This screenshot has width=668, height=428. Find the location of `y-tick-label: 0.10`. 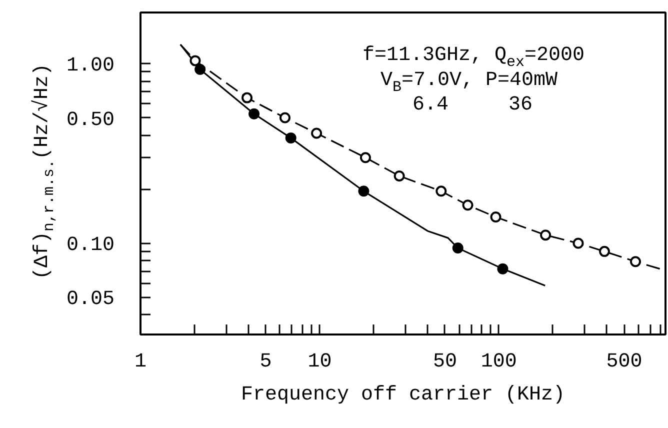

y-tick-label: 0.10 is located at coordinates (90, 246).